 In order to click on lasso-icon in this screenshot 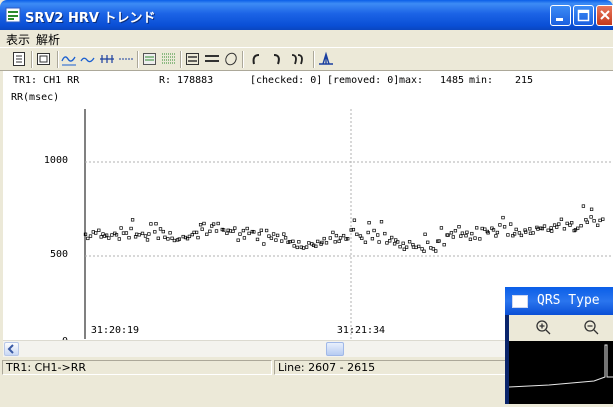, I will do `click(231, 59)`.